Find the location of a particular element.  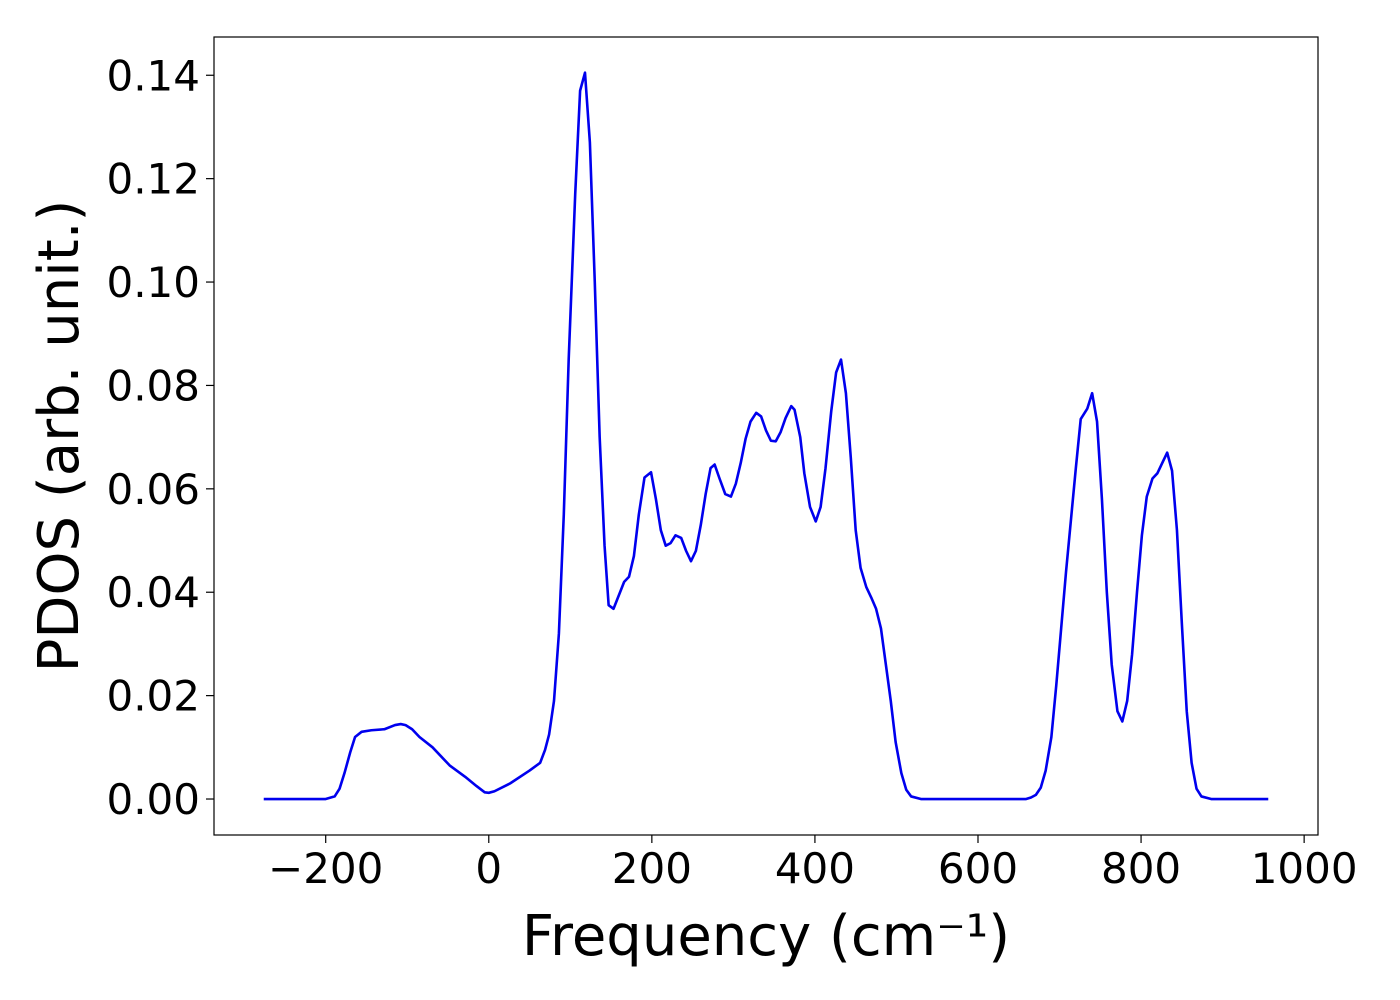

y-tick-label: 0.14 is located at coordinates (153, 75).